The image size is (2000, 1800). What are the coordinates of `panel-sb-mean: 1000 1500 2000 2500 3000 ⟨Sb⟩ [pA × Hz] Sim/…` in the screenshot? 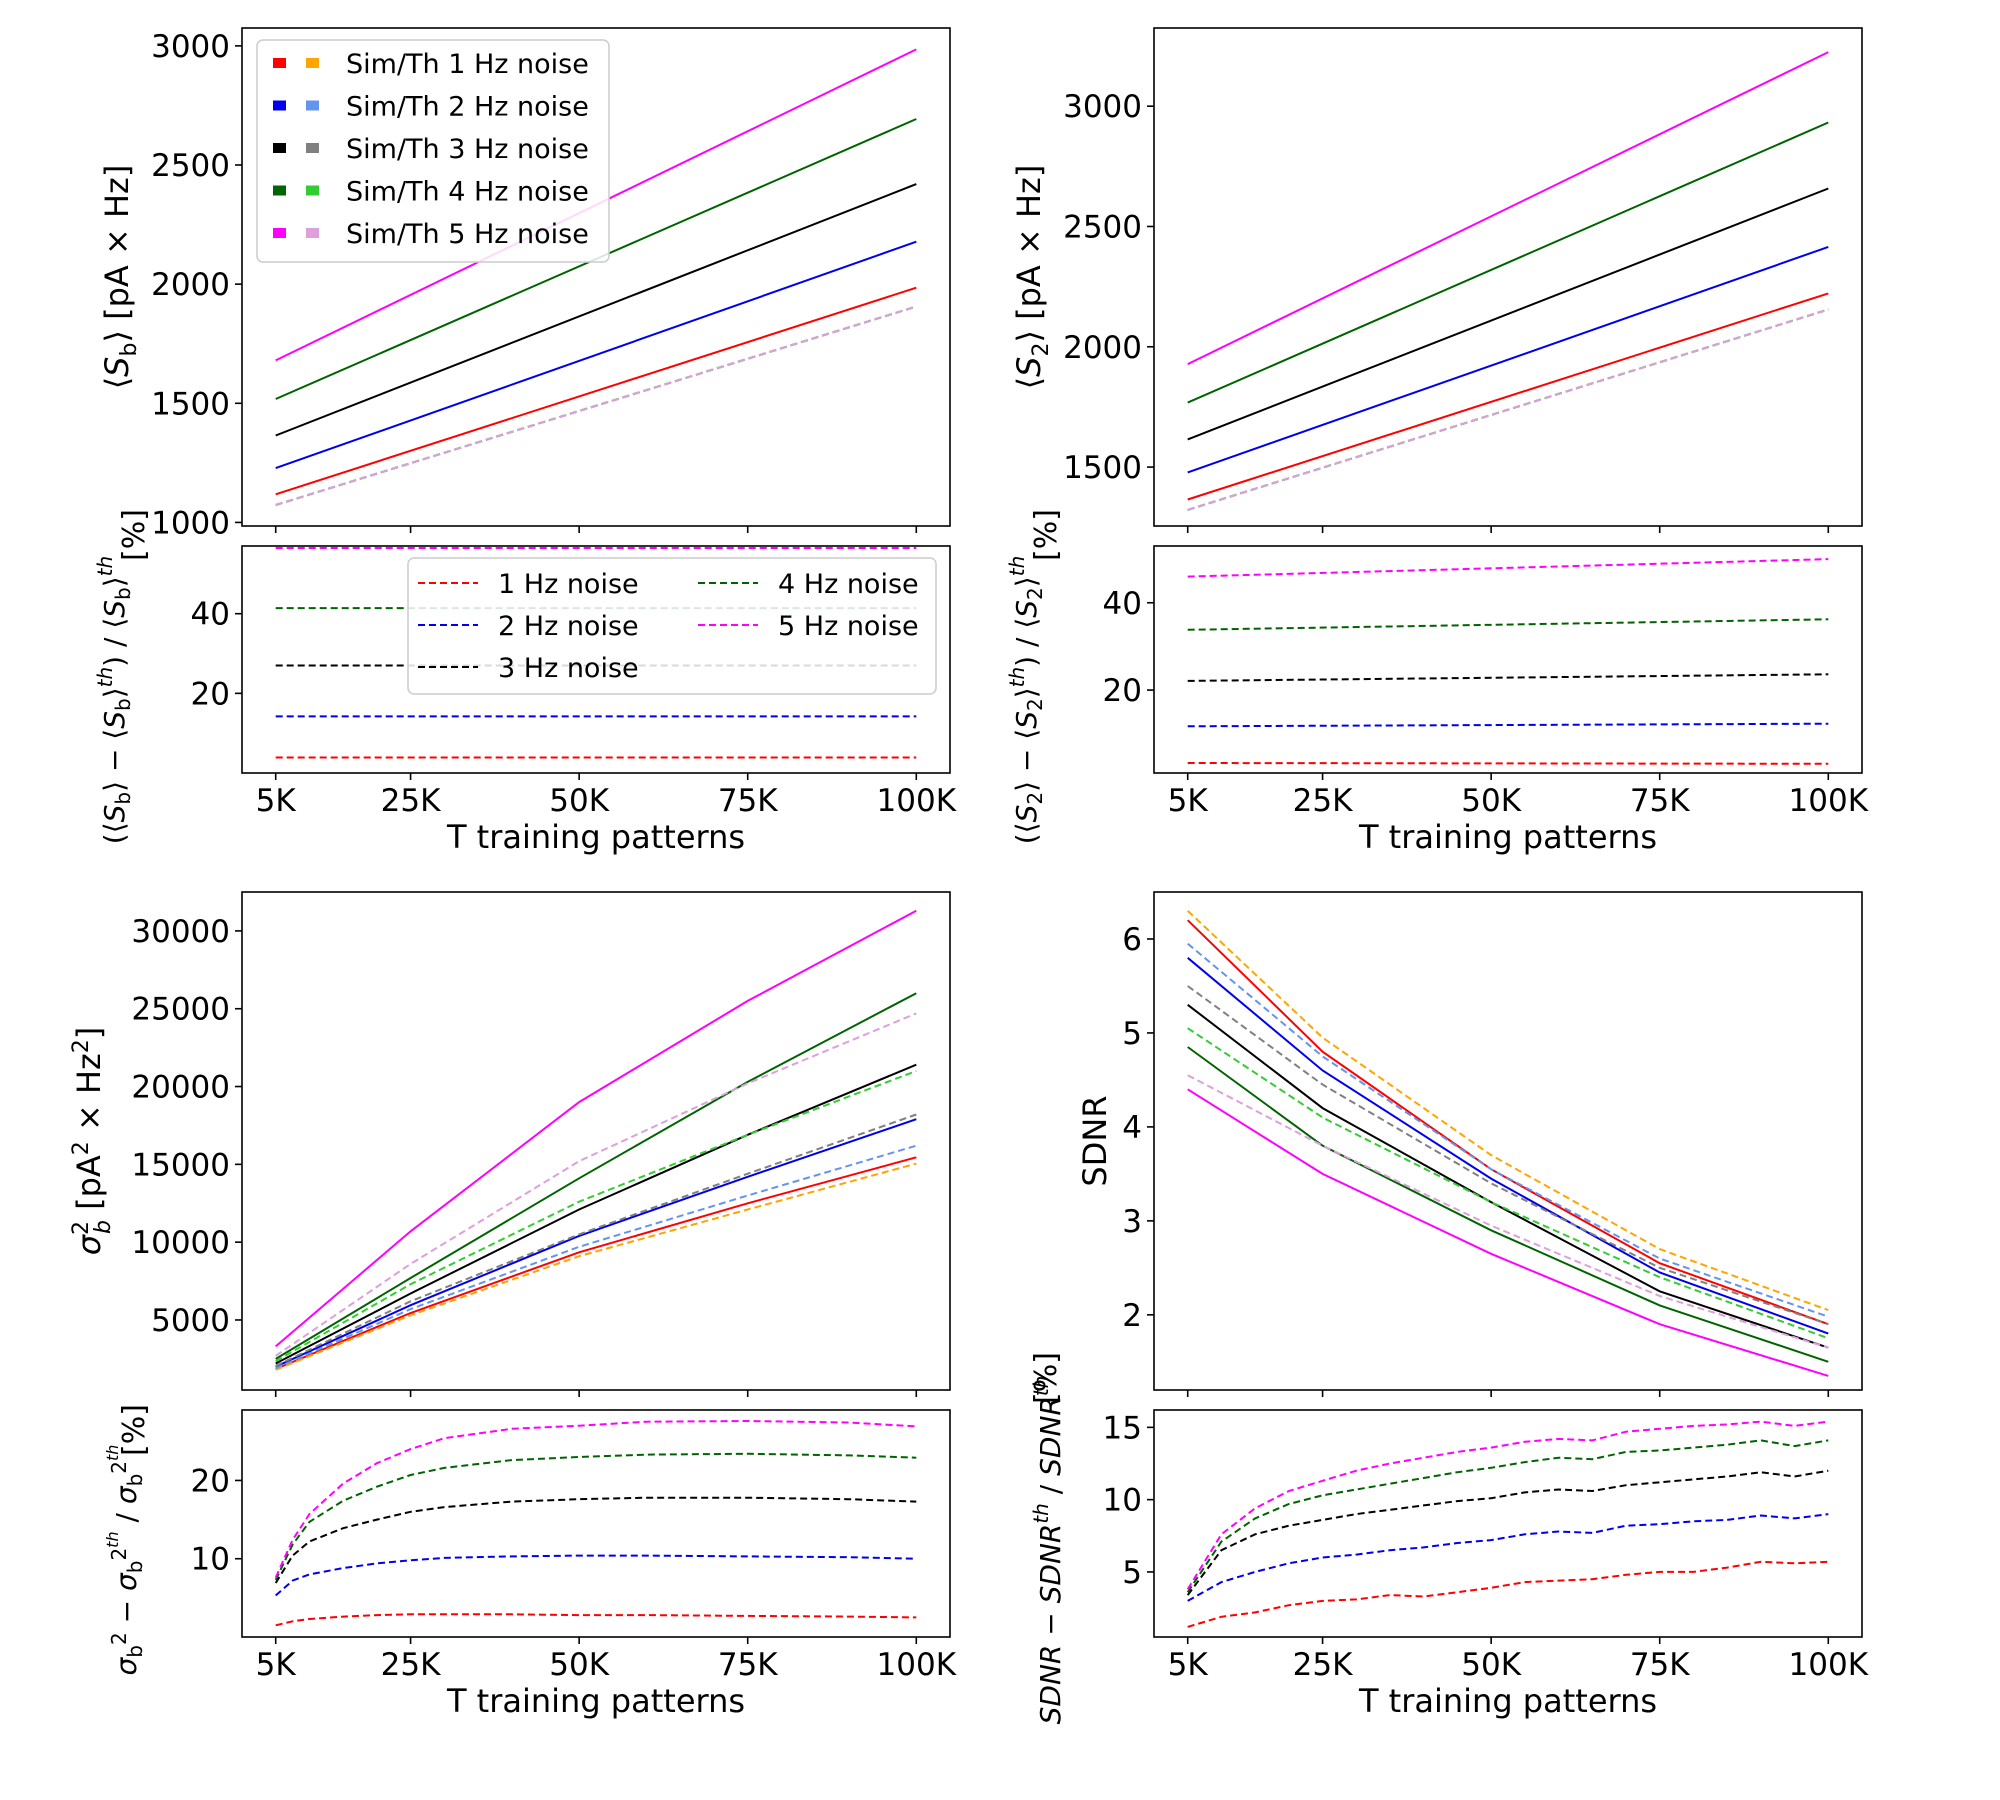 It's located at (524, 284).